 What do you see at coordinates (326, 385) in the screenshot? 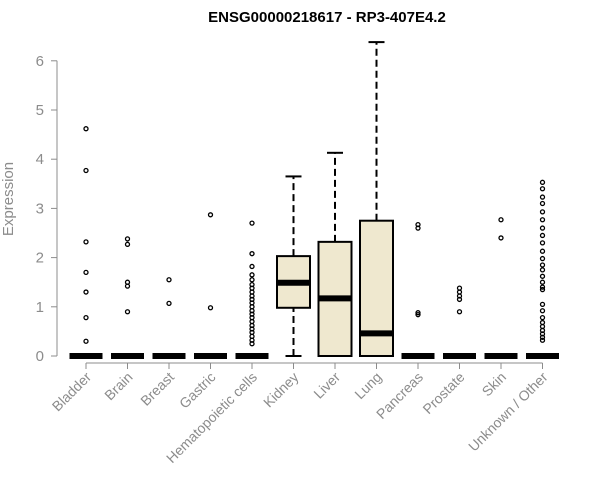
I see `x-tick-label: Liver` at bounding box center [326, 385].